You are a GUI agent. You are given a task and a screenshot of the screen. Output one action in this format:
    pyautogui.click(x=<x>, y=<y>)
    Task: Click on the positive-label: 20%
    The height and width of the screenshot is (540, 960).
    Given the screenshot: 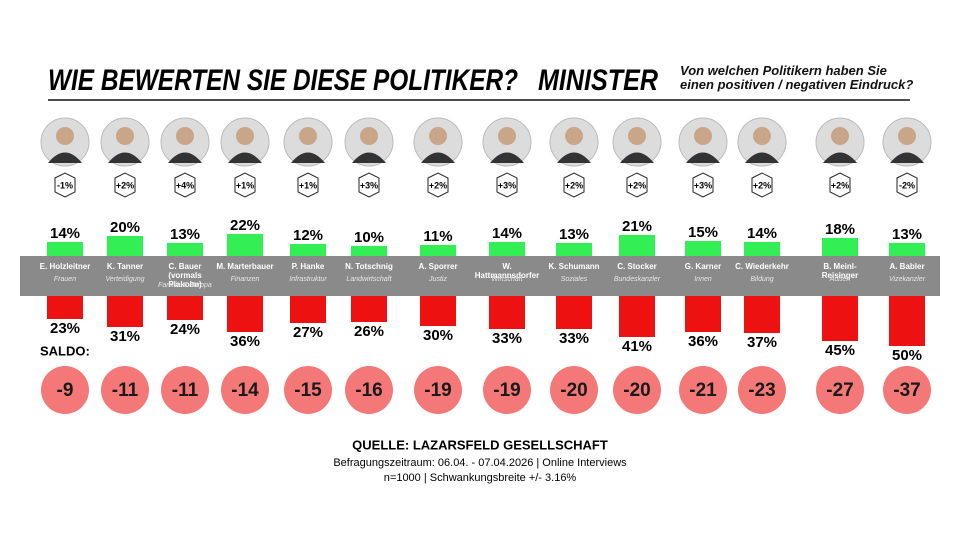 What is the action you would take?
    pyautogui.click(x=125, y=227)
    